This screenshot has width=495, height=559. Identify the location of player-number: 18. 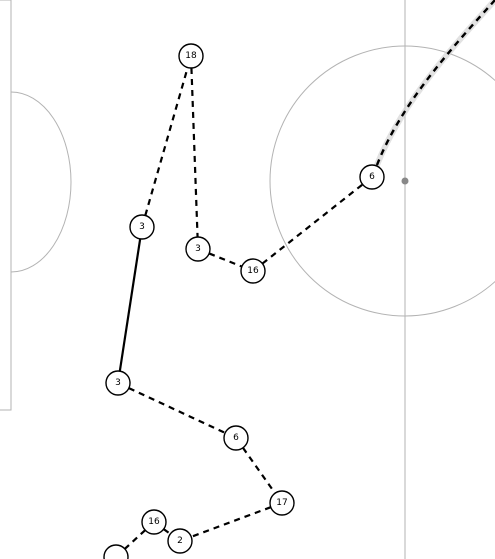
(191, 56).